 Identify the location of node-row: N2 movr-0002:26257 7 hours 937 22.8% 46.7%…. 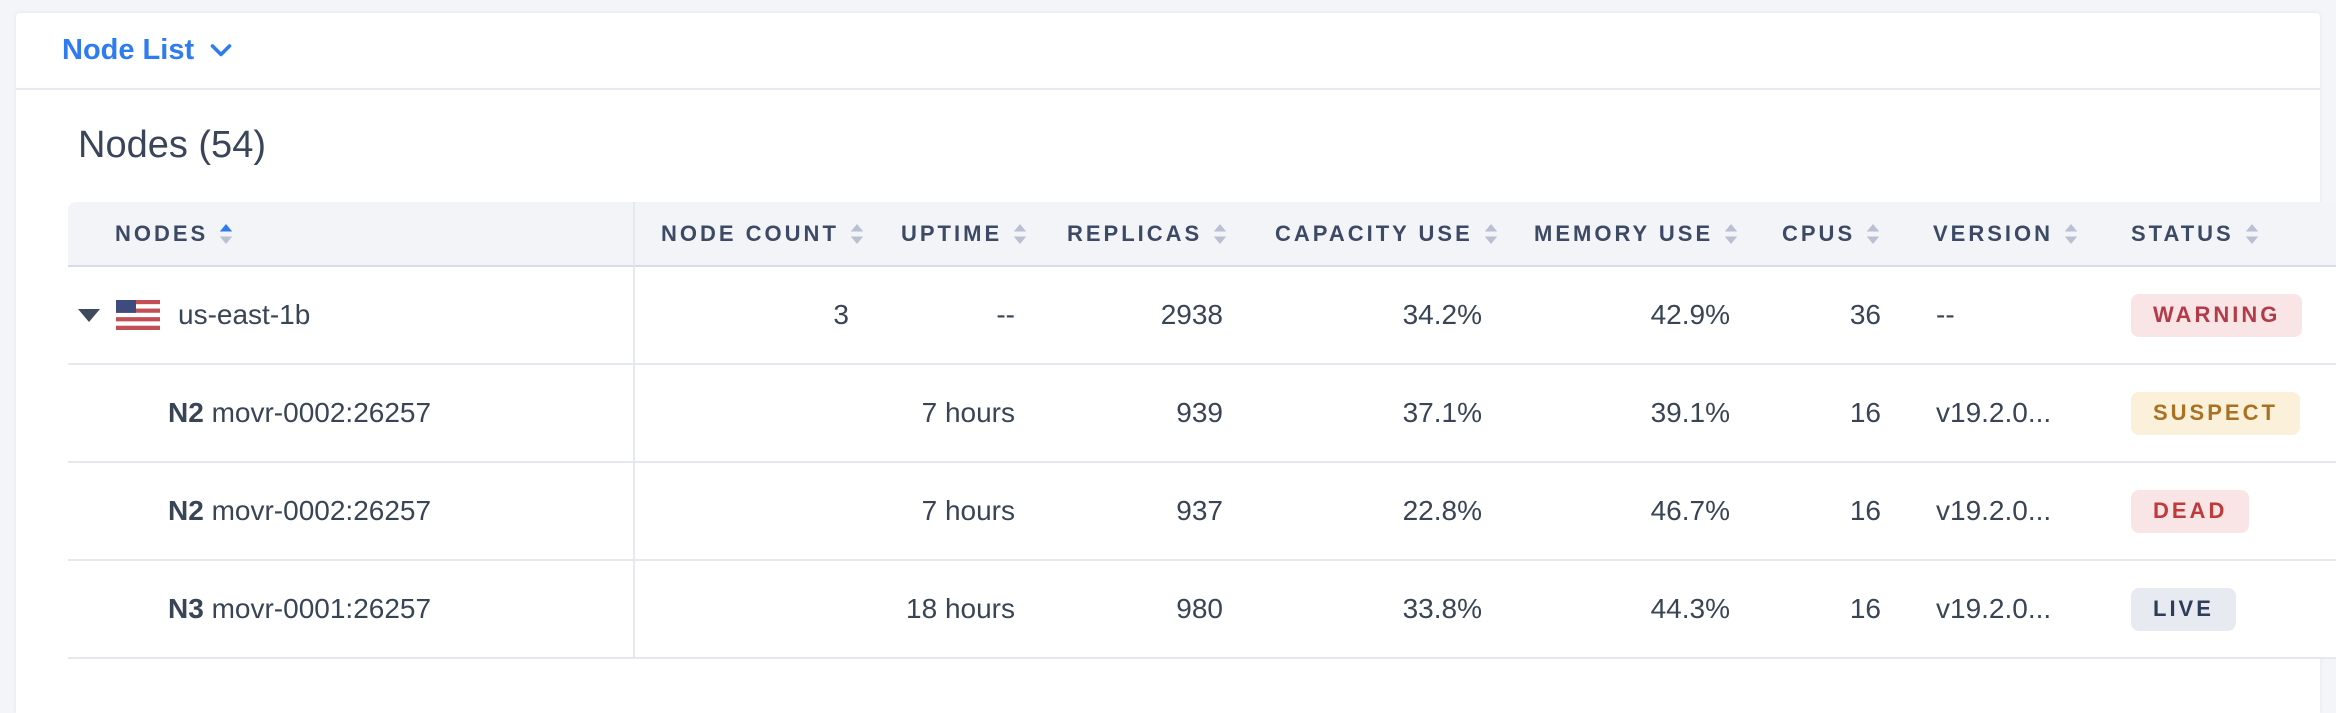
(1202, 512).